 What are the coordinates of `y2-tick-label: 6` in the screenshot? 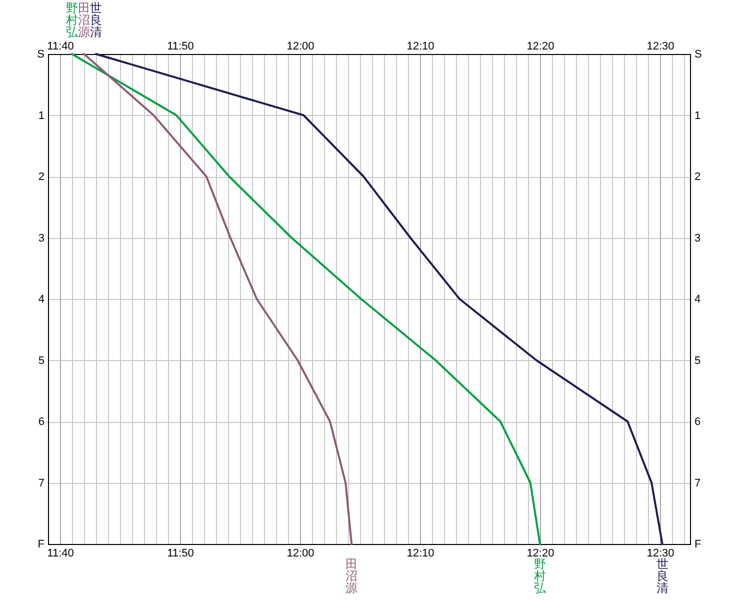 It's located at (697, 422).